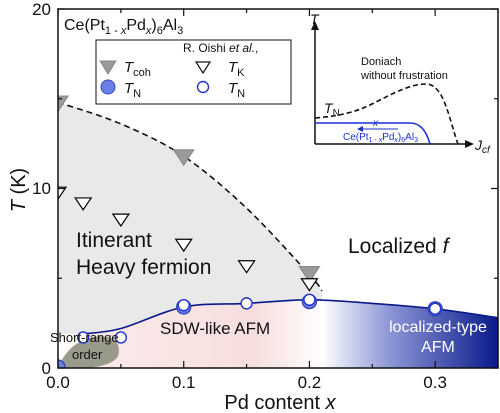 The height and width of the screenshot is (413, 500). What do you see at coordinates (386, 114) in the screenshot?
I see `inset-doniach-curve` at bounding box center [386, 114].